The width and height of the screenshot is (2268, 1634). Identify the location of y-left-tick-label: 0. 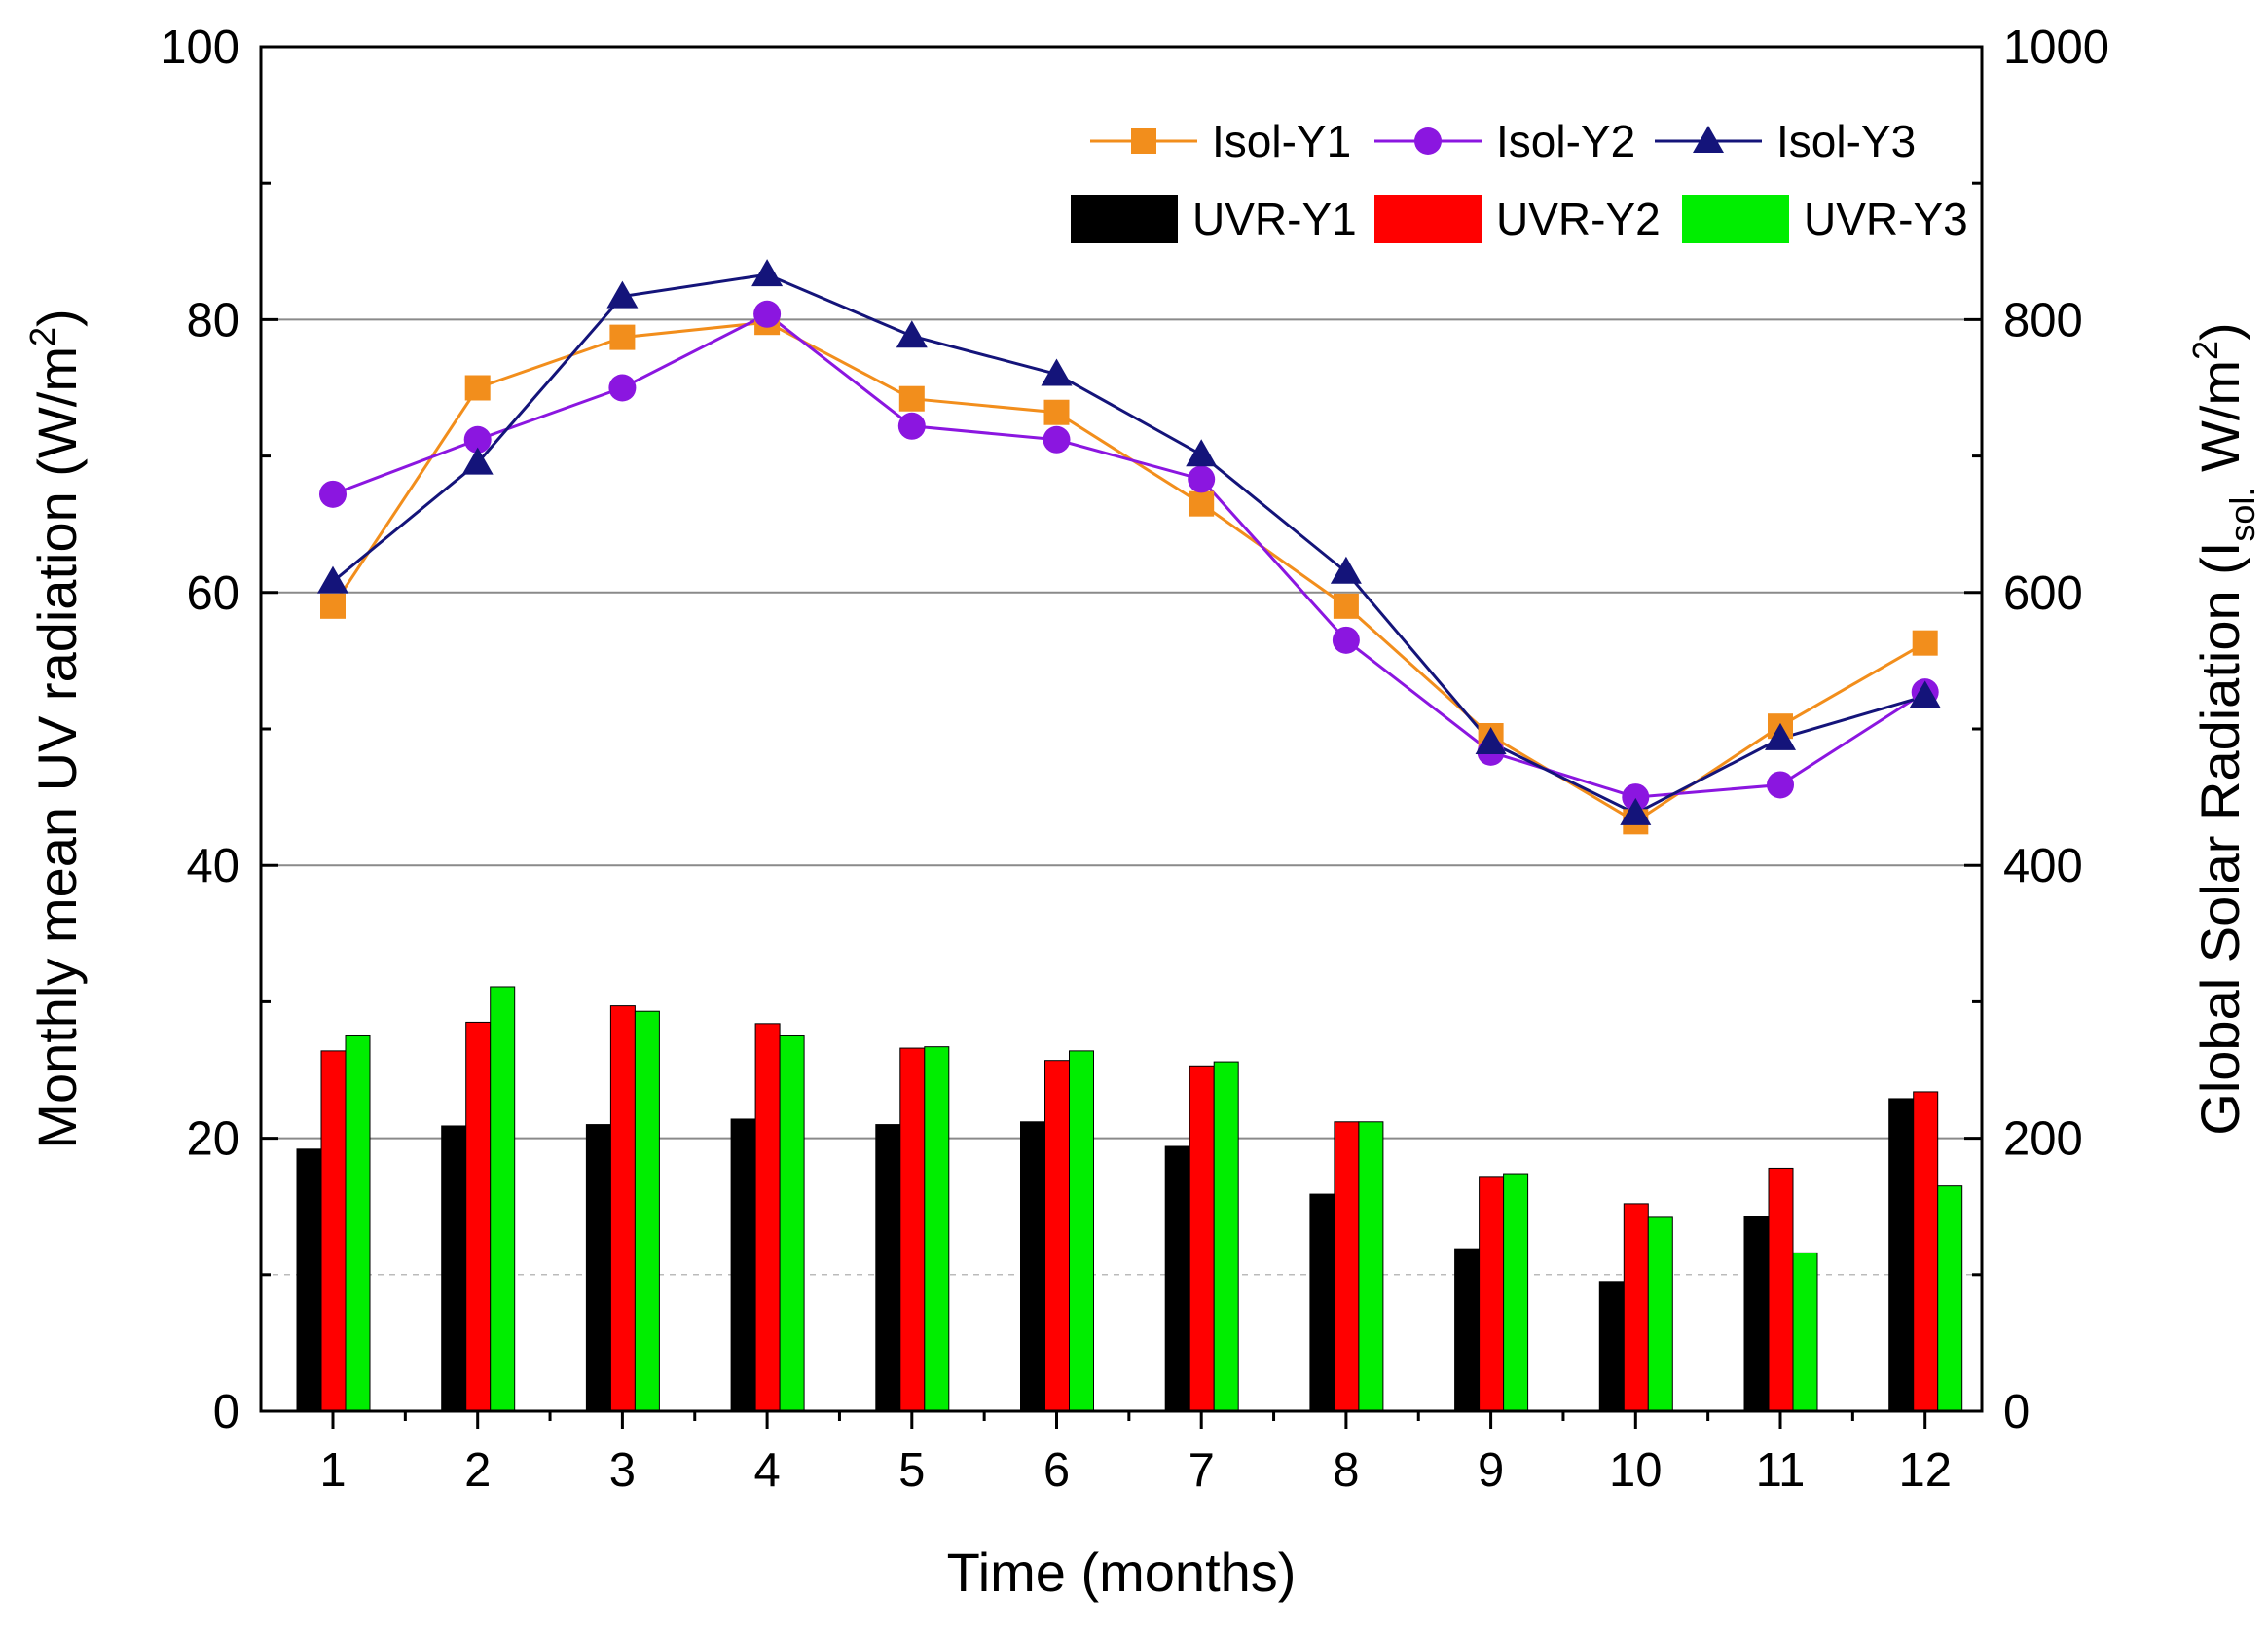
(226, 1412).